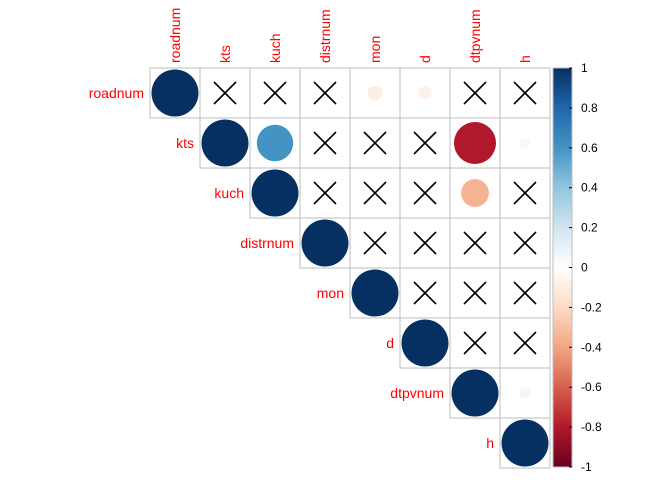 This screenshot has height=480, width=672. I want to click on insignificant-cross-roadnum-kuch, so click(275, 93).